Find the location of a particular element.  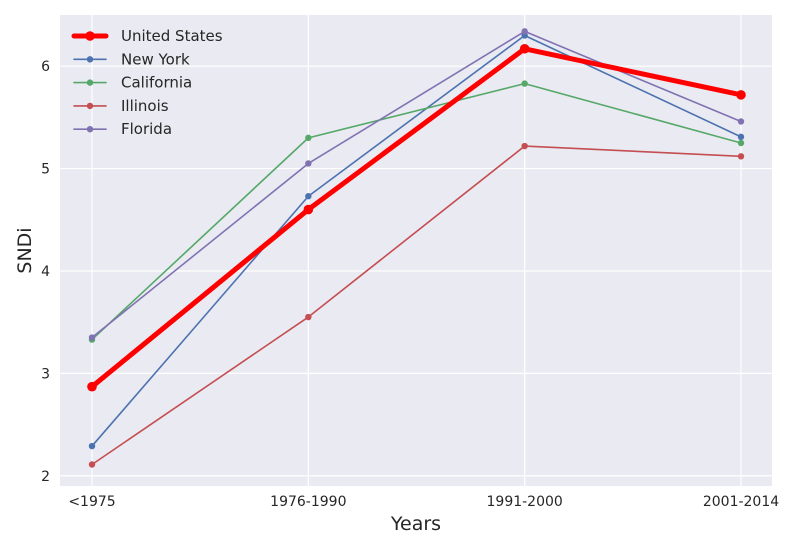

x-axis-title: Years is located at coordinates (415, 524).